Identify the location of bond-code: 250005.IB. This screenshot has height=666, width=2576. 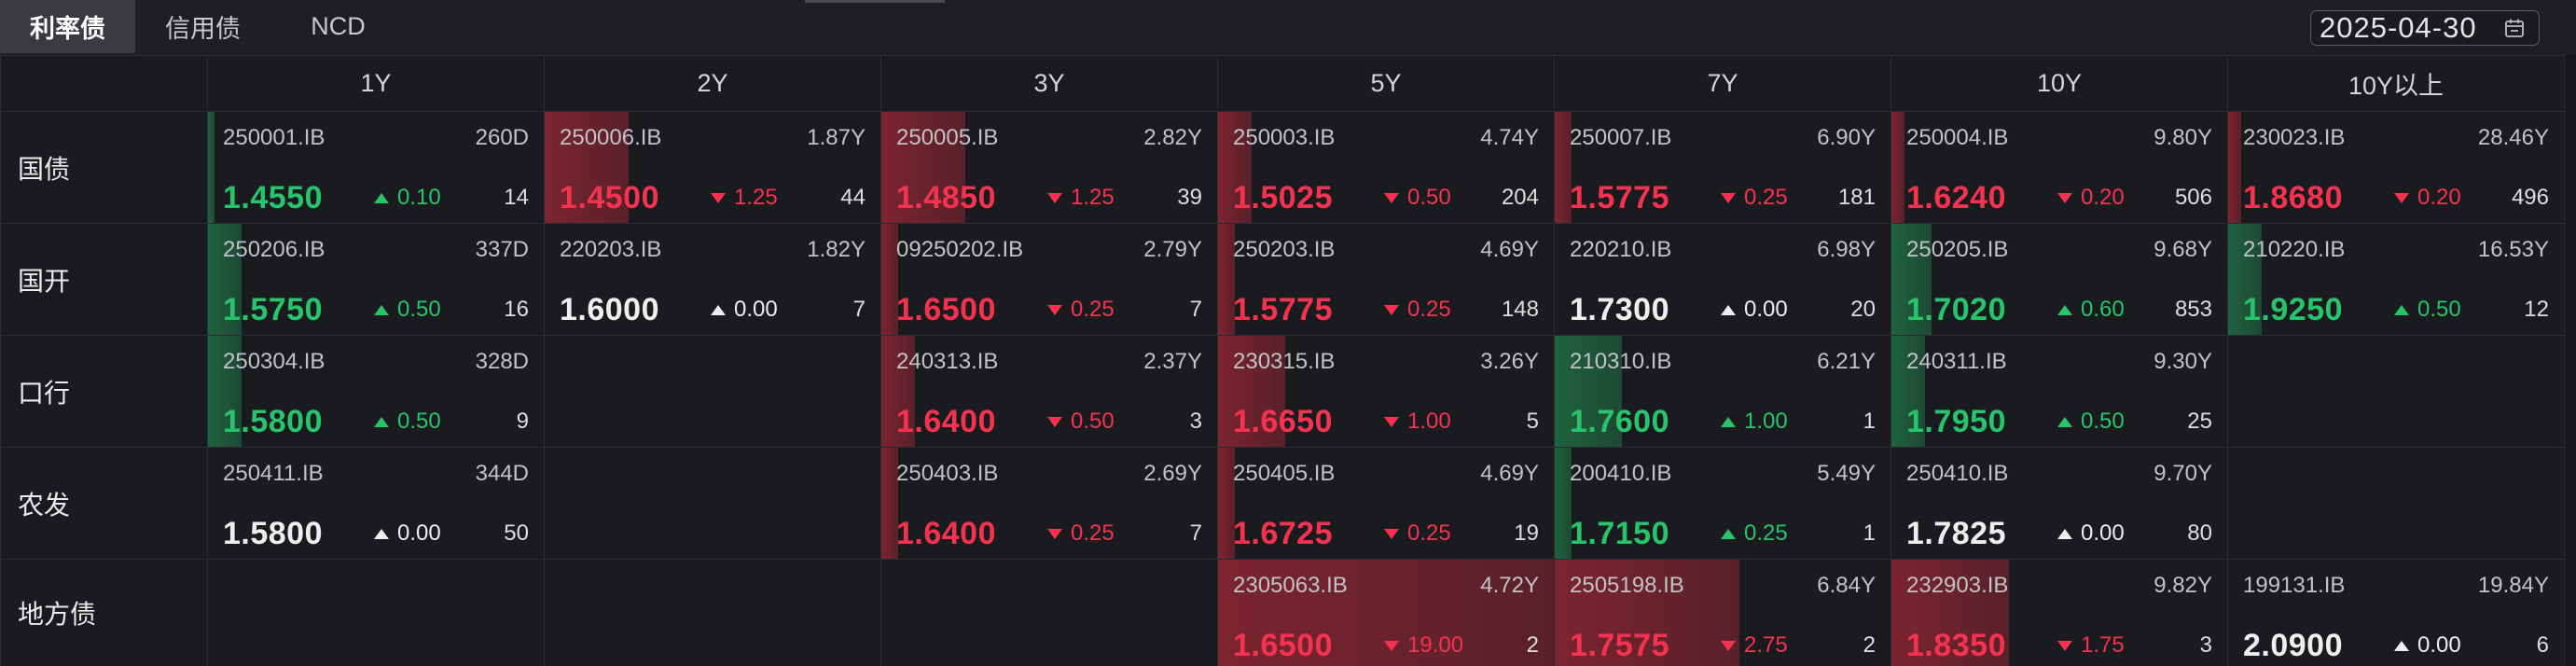
(947, 137).